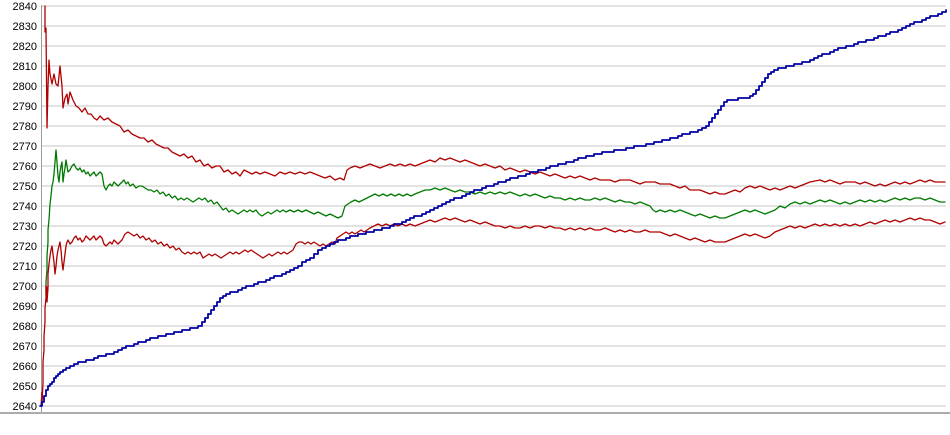  What do you see at coordinates (25, 7) in the screenshot?
I see `y-axis-tick-label: 2840` at bounding box center [25, 7].